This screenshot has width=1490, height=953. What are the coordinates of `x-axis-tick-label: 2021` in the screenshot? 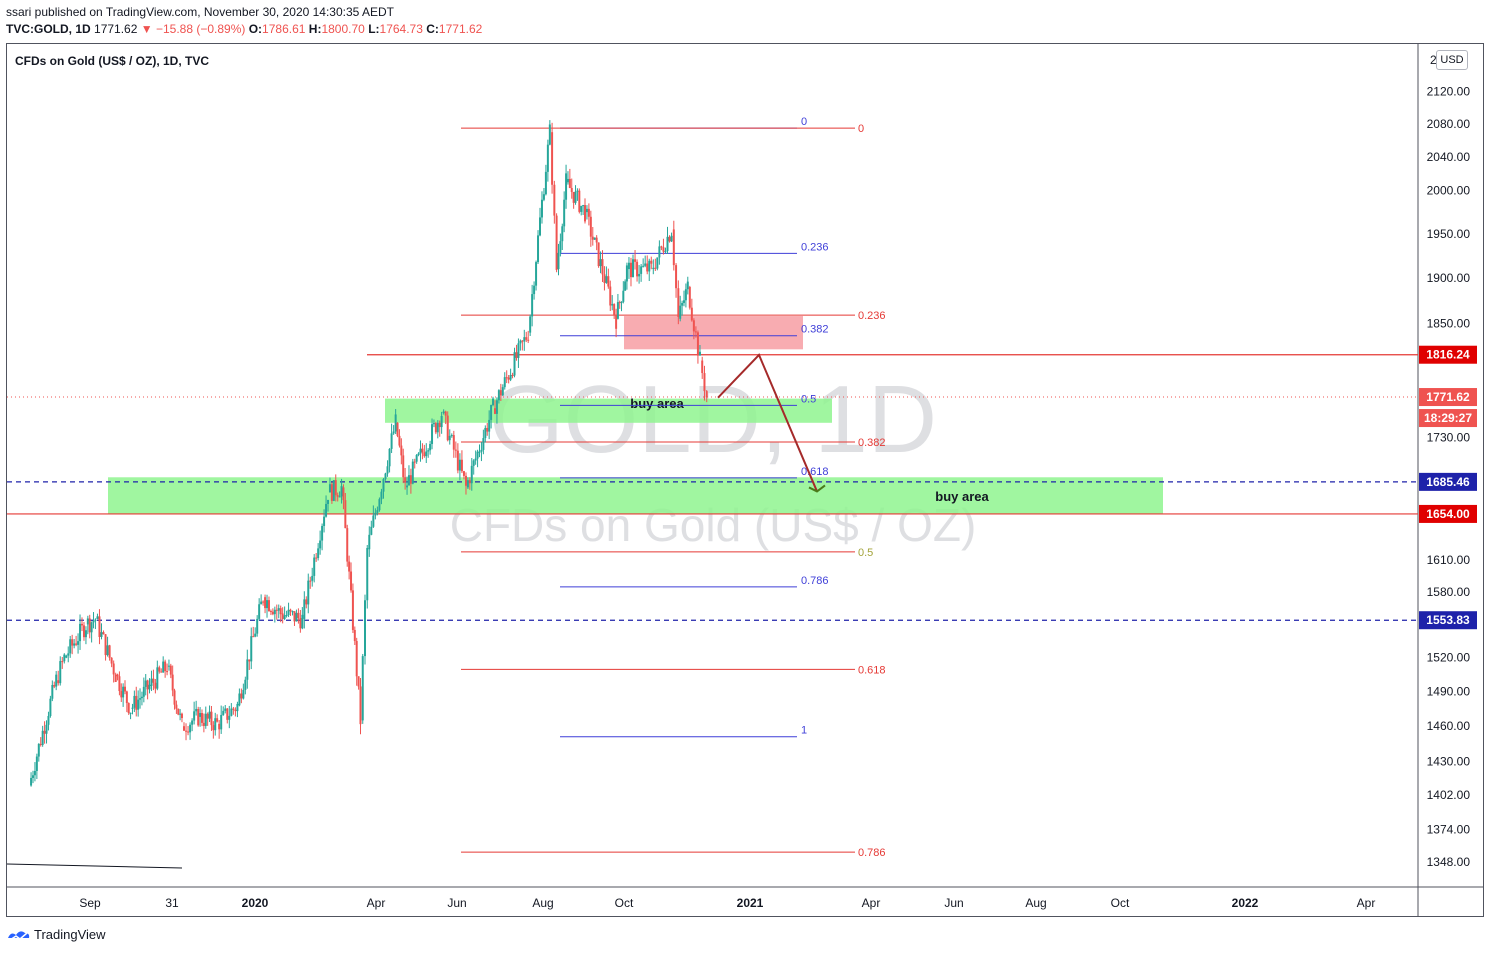 It's located at (750, 903).